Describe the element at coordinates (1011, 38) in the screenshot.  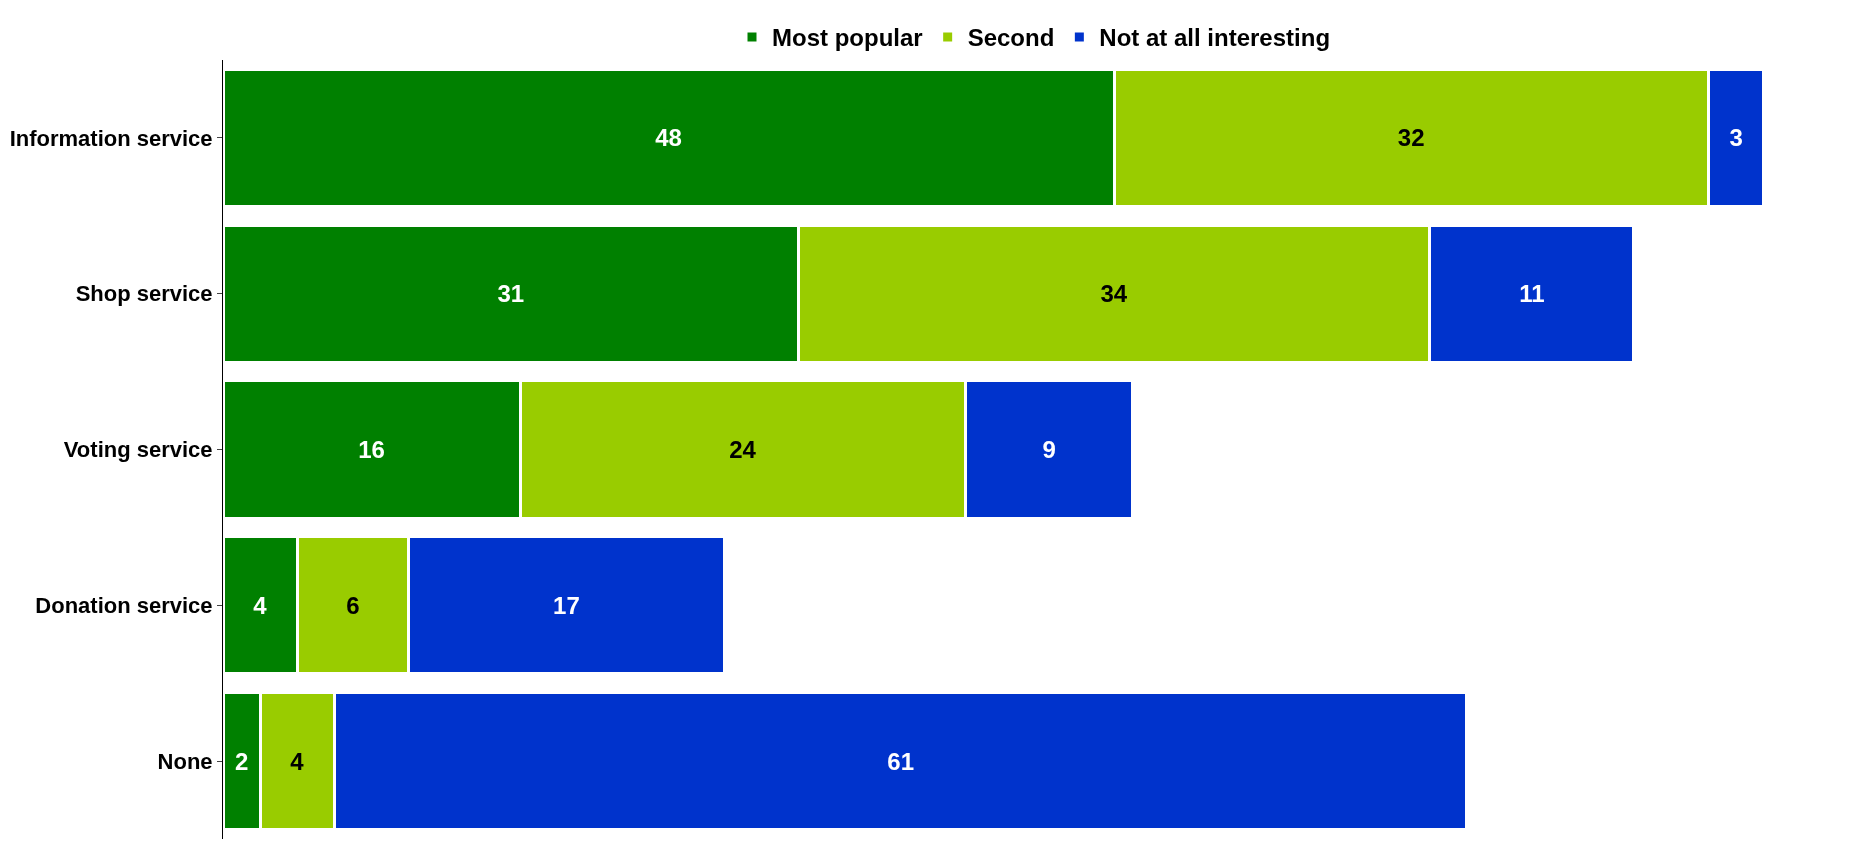
I see `legend-label: Second` at that location.